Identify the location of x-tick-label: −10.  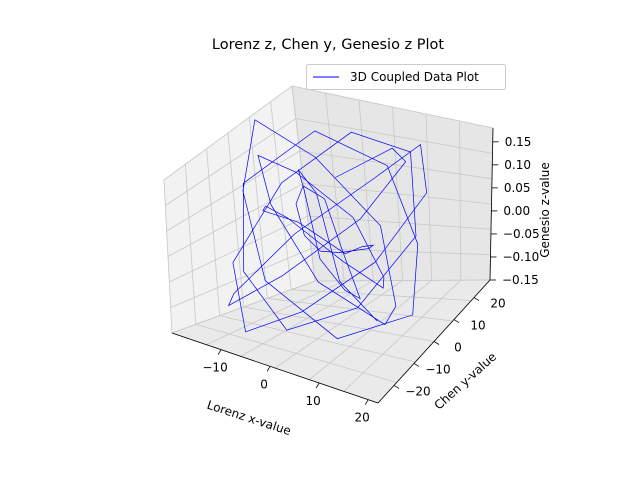
(214, 368).